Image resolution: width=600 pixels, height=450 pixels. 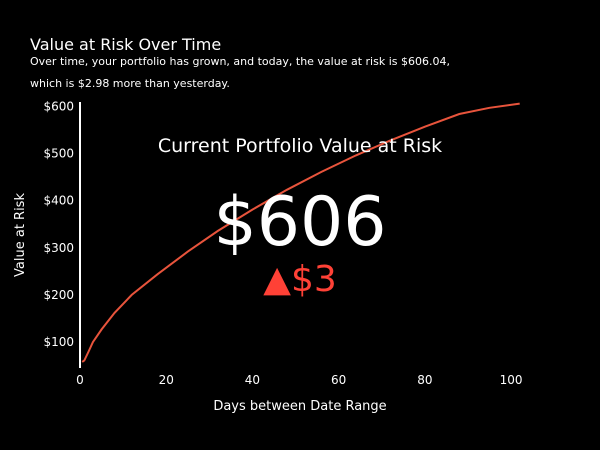 I want to click on y-tick-label: $500, so click(x=58, y=154).